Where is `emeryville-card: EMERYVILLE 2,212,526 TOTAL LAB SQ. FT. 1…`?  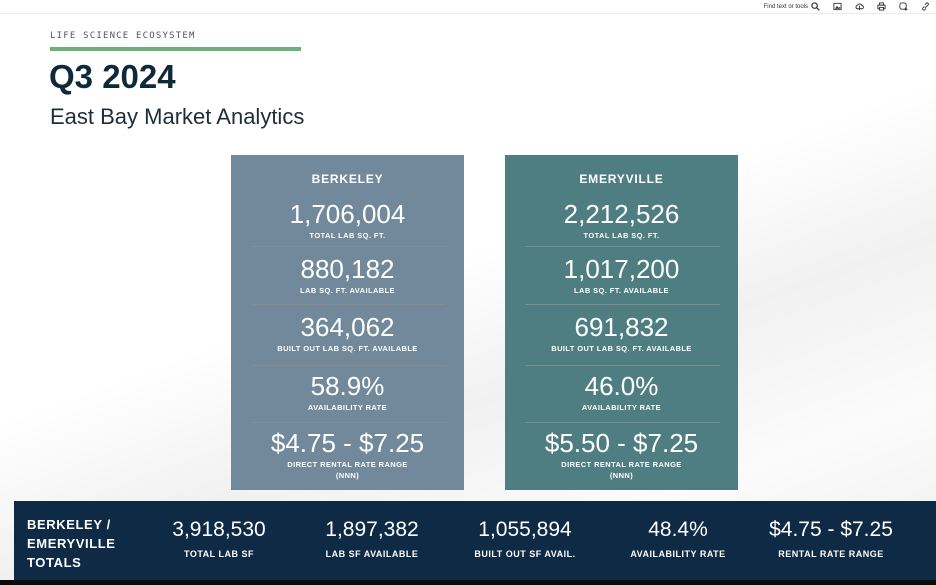 emeryville-card: EMERYVILLE 2,212,526 TOTAL LAB SQ. FT. 1… is located at coordinates (621, 322).